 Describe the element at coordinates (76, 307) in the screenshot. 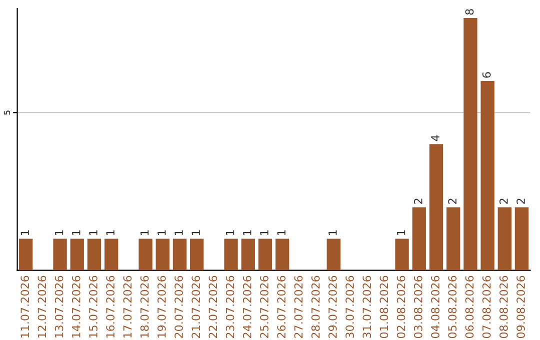

I see `x-tick-label: 14.07.2026` at that location.